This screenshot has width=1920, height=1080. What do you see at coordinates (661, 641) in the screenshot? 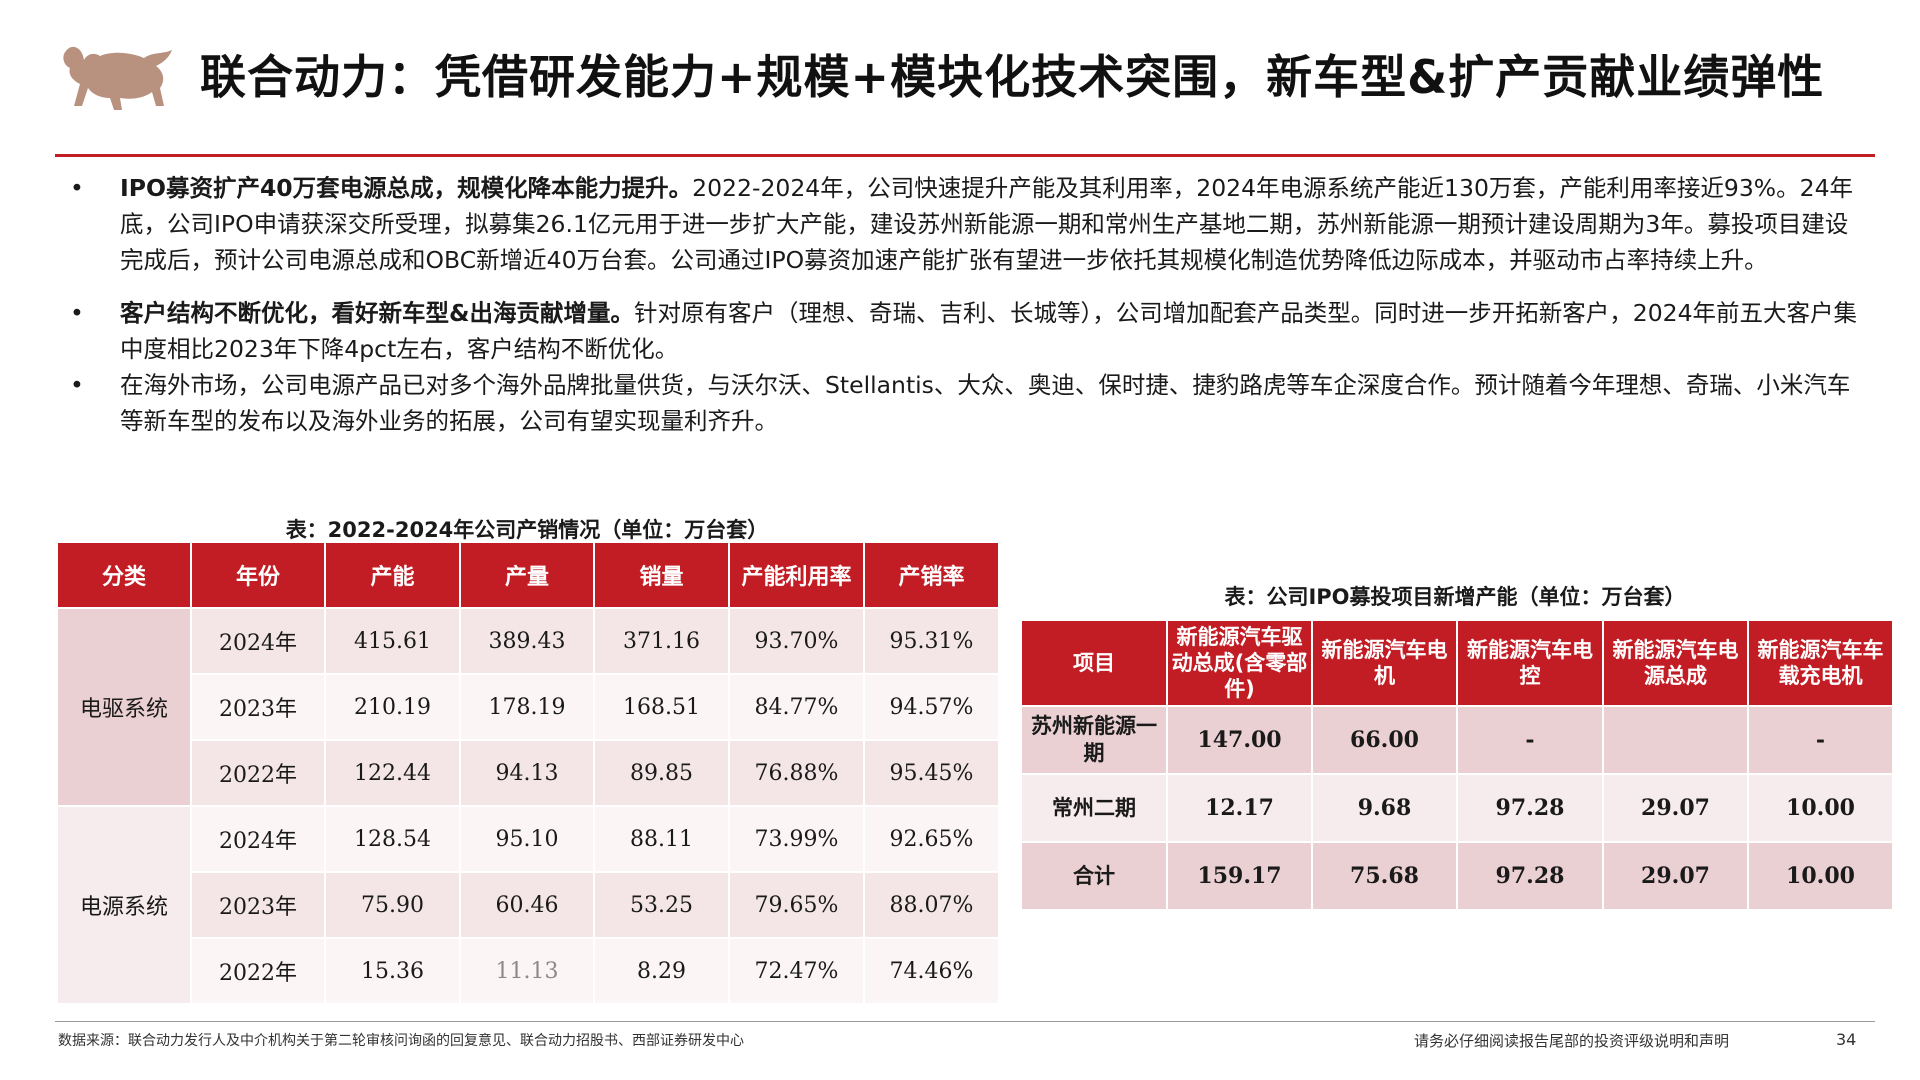
I see `table-cell: 371.16` at bounding box center [661, 641].